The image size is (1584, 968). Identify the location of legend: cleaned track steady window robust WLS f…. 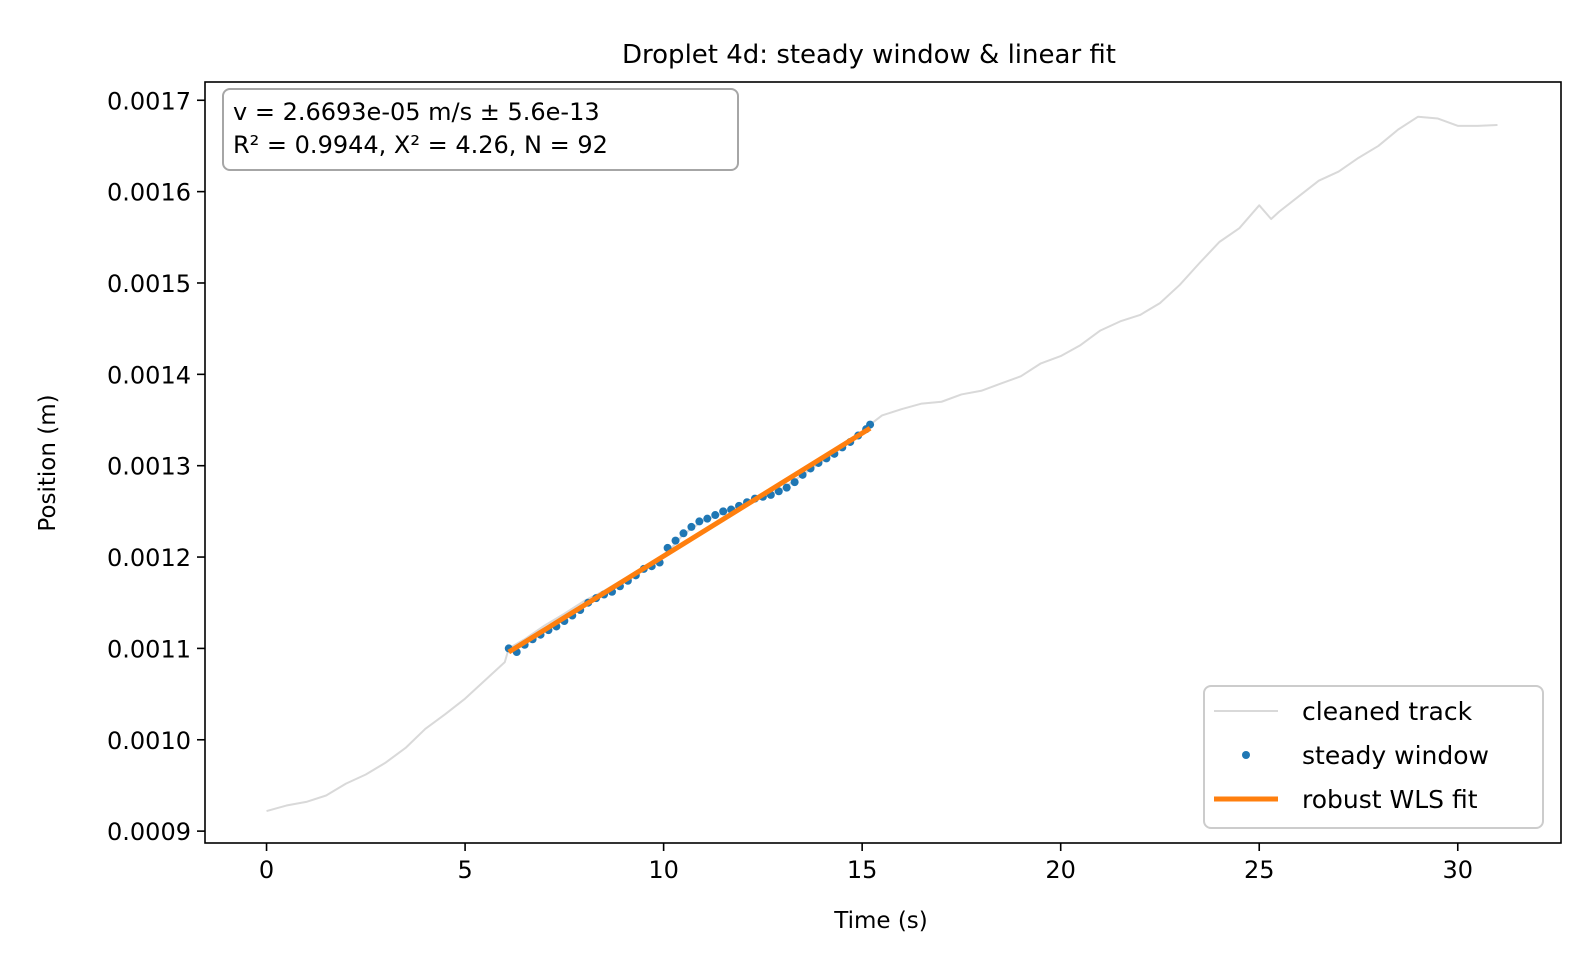
(1373, 757).